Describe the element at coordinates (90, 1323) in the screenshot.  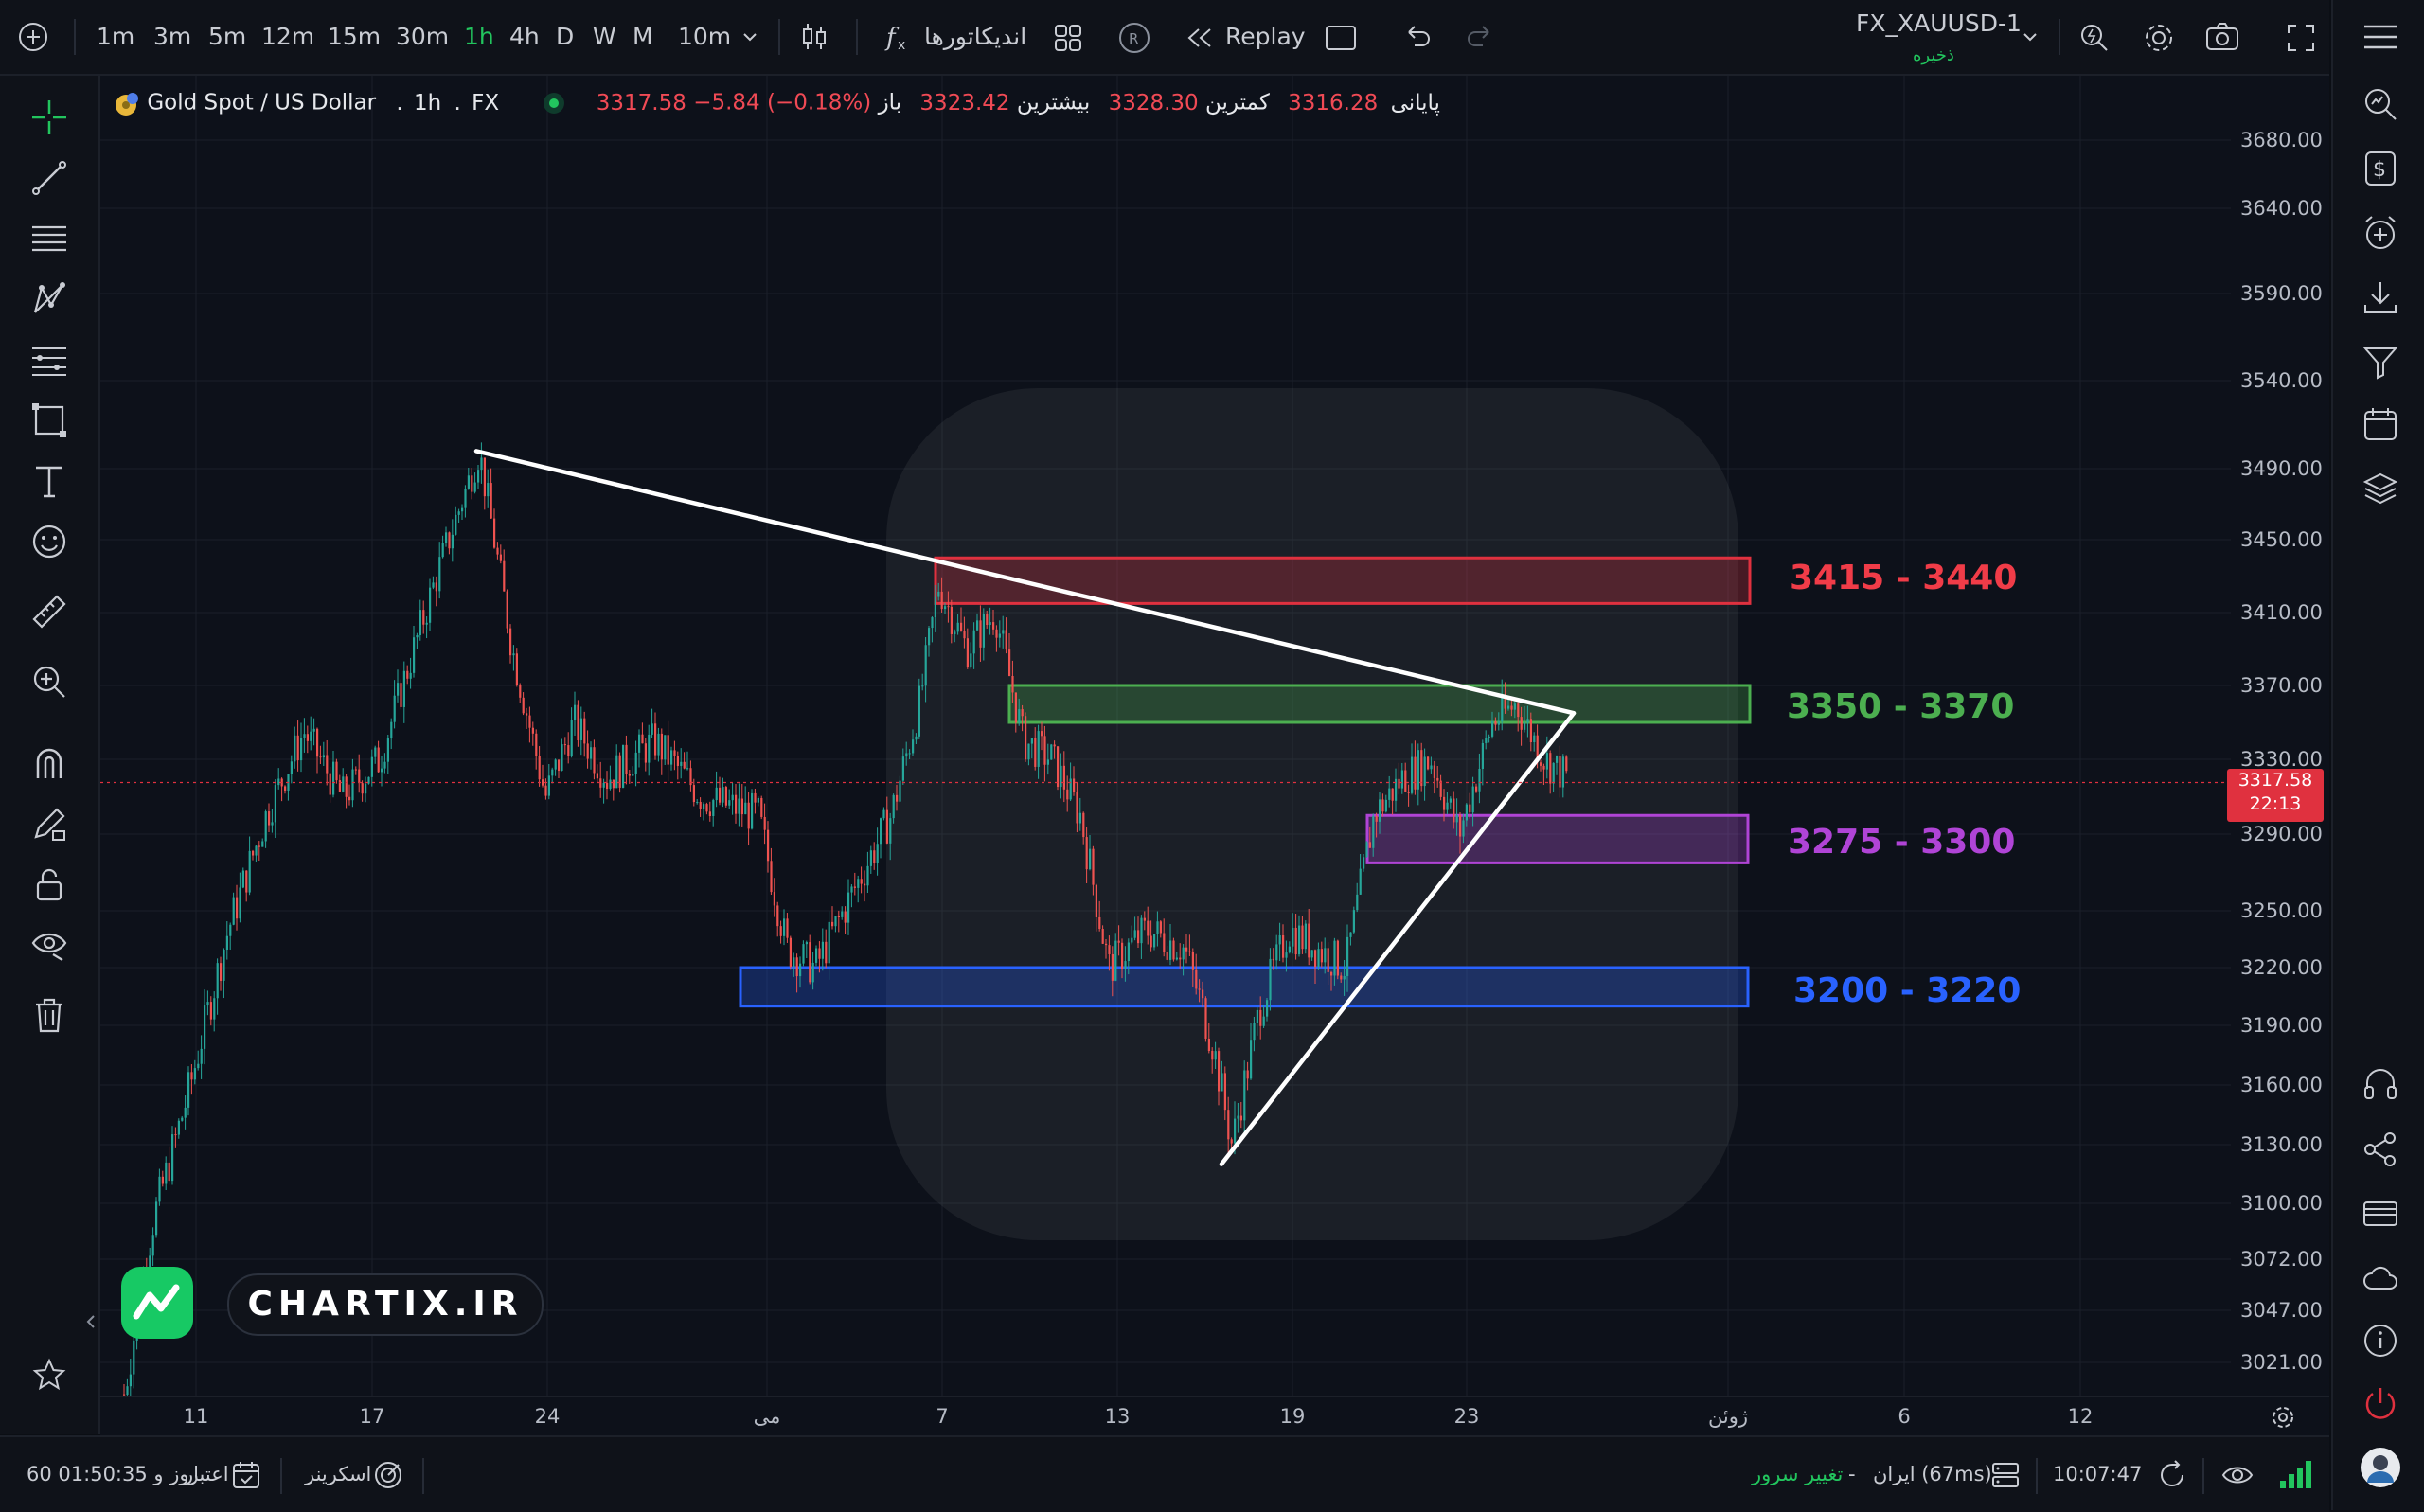
I see `collapse-toolbar-icon` at that location.